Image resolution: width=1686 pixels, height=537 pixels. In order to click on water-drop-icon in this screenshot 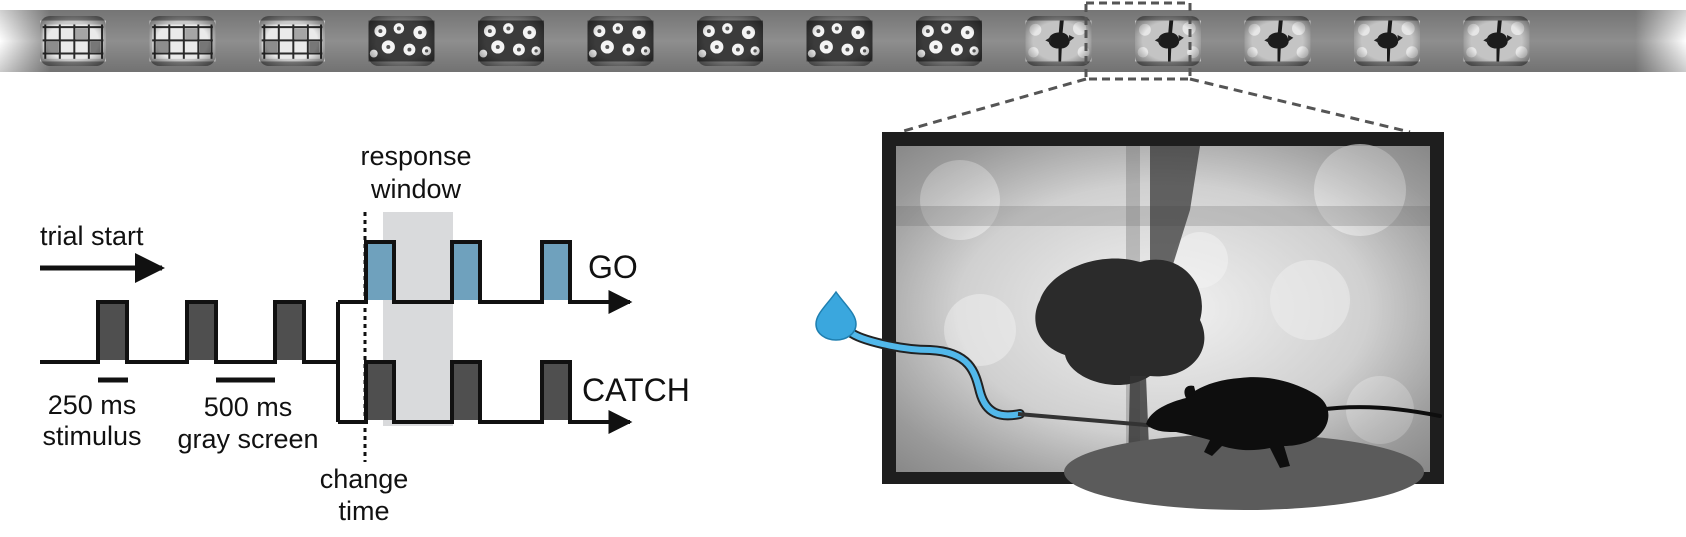, I will do `click(836, 315)`.